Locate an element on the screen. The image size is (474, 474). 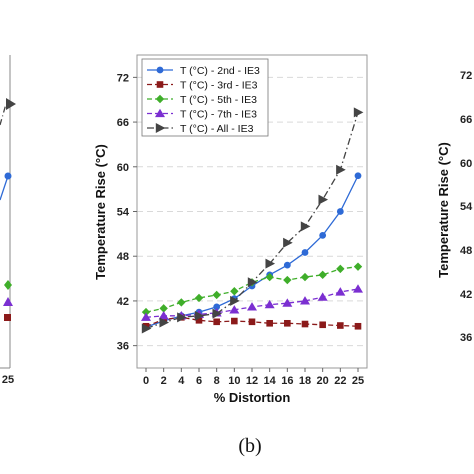
x-tick-label: 14 is located at coordinates (270, 381).